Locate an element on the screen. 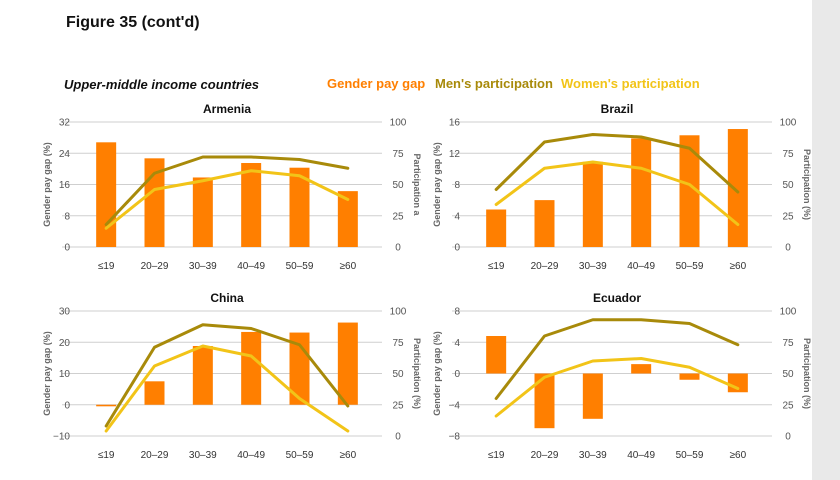 The height and width of the screenshot is (480, 840). chart-china-left-tick: 10 is located at coordinates (65, 374).